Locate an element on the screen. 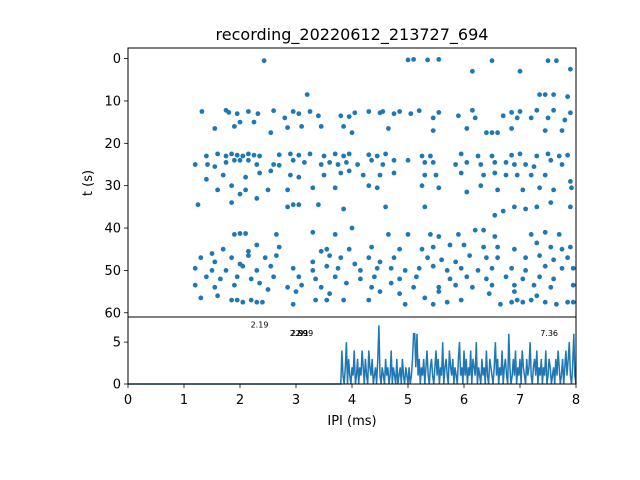  x-tick-label: 7 is located at coordinates (520, 400).